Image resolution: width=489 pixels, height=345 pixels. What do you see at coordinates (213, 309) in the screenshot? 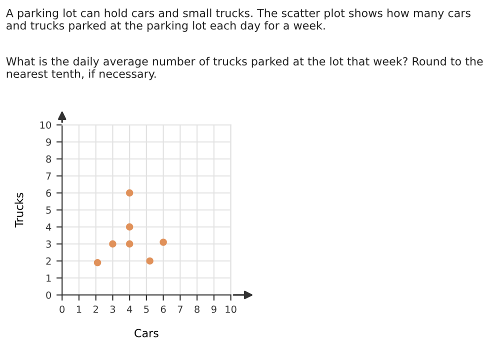
I see `x-tick-label: 9` at bounding box center [213, 309].